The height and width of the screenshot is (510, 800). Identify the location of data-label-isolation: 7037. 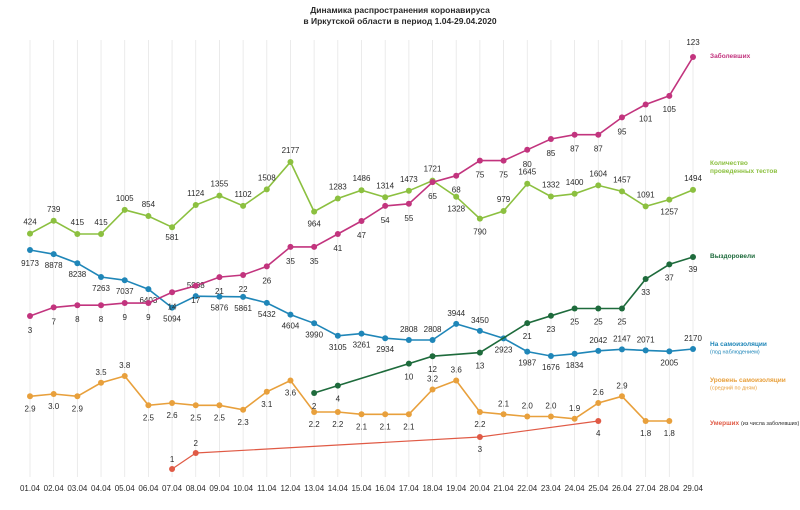
(125, 291).